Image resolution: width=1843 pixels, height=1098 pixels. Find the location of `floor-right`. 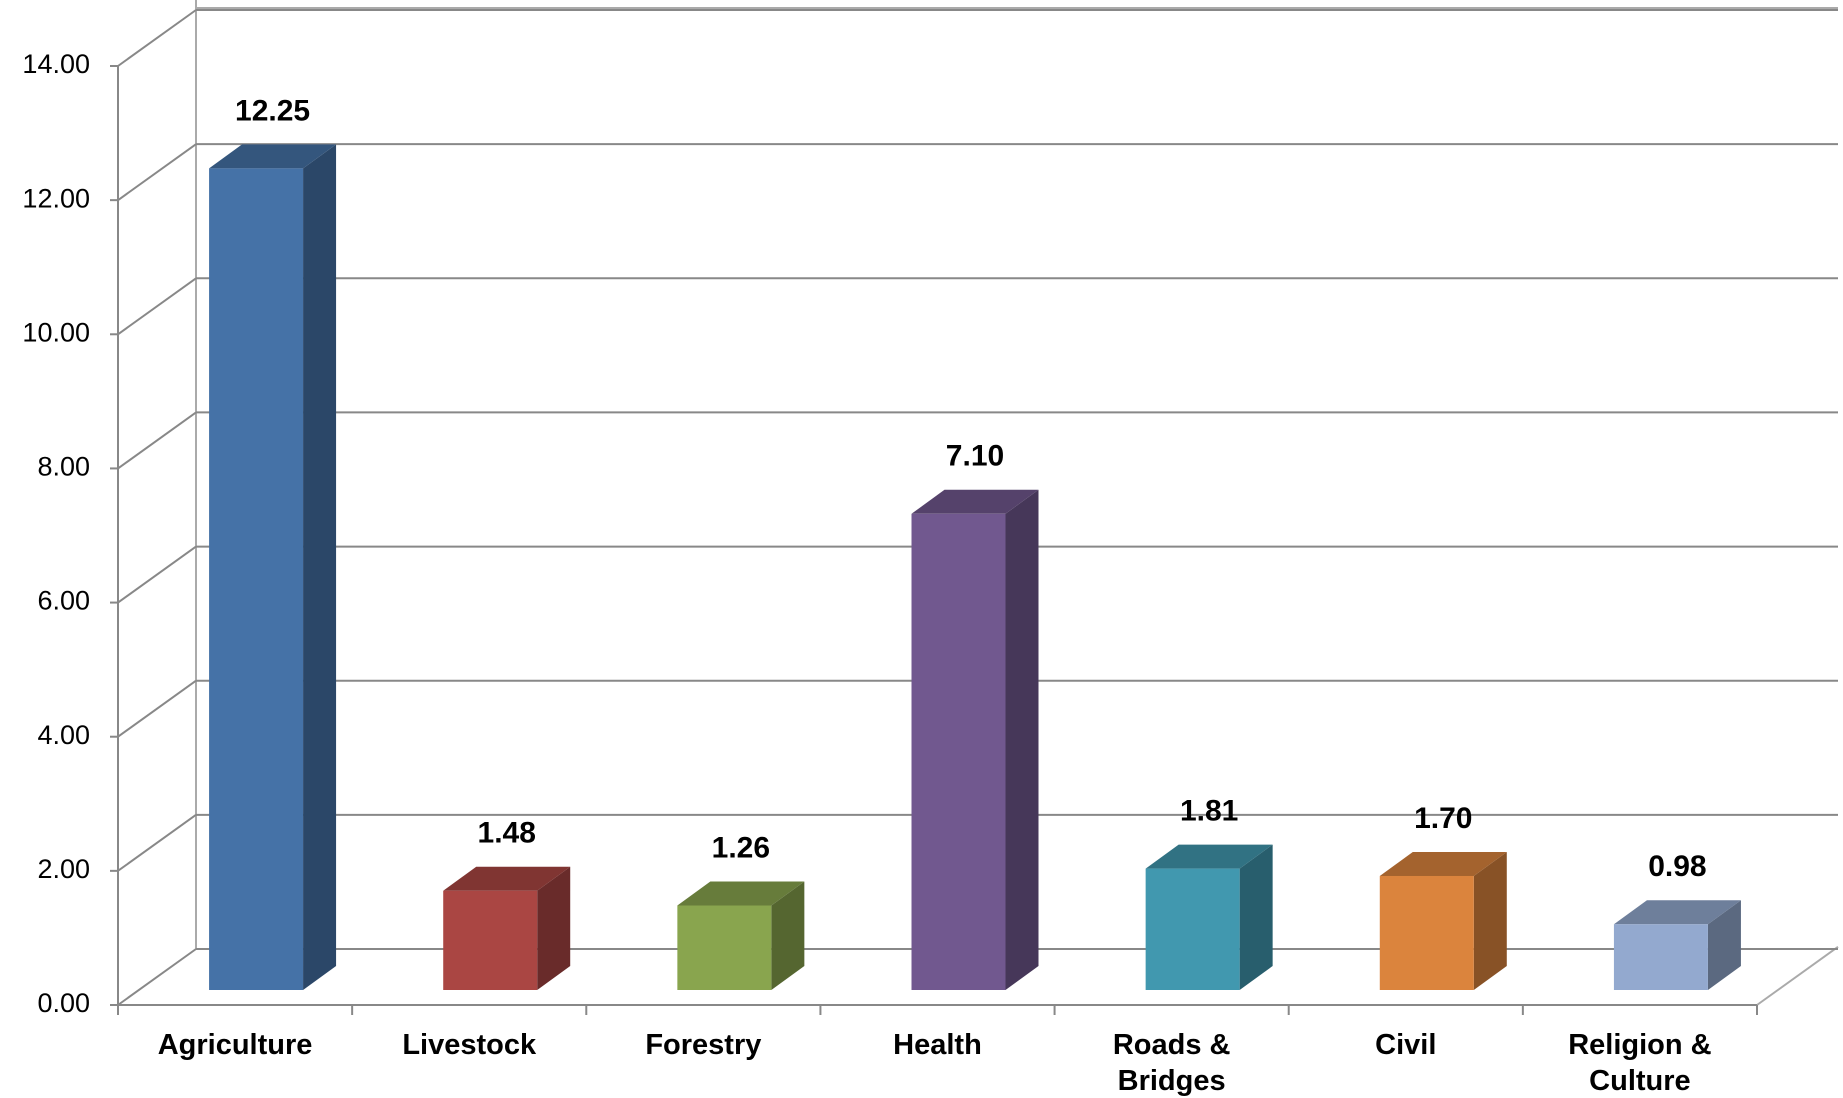

floor-right is located at coordinates (1797, 976).